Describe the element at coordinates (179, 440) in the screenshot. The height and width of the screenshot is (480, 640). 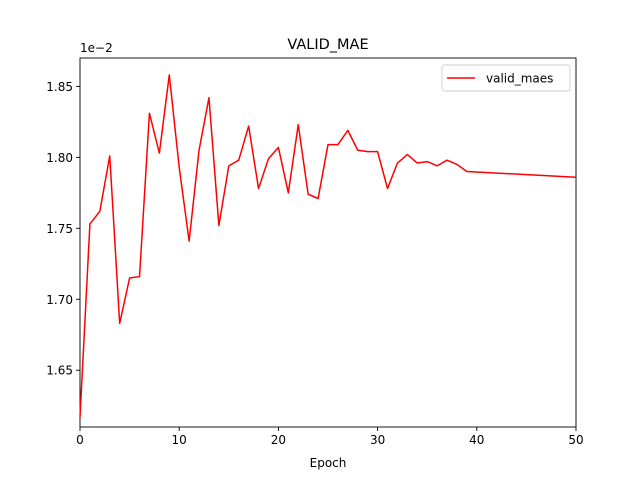
I see `x-tick-label: 10` at that location.